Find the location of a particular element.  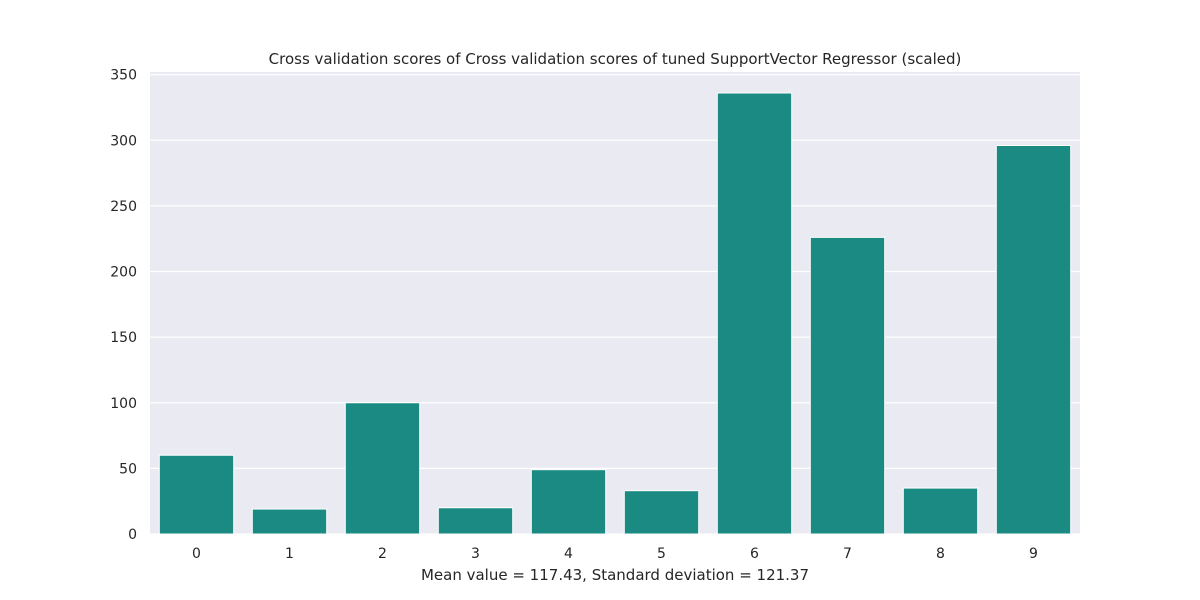

x-tick-label: 9 is located at coordinates (1033, 554).